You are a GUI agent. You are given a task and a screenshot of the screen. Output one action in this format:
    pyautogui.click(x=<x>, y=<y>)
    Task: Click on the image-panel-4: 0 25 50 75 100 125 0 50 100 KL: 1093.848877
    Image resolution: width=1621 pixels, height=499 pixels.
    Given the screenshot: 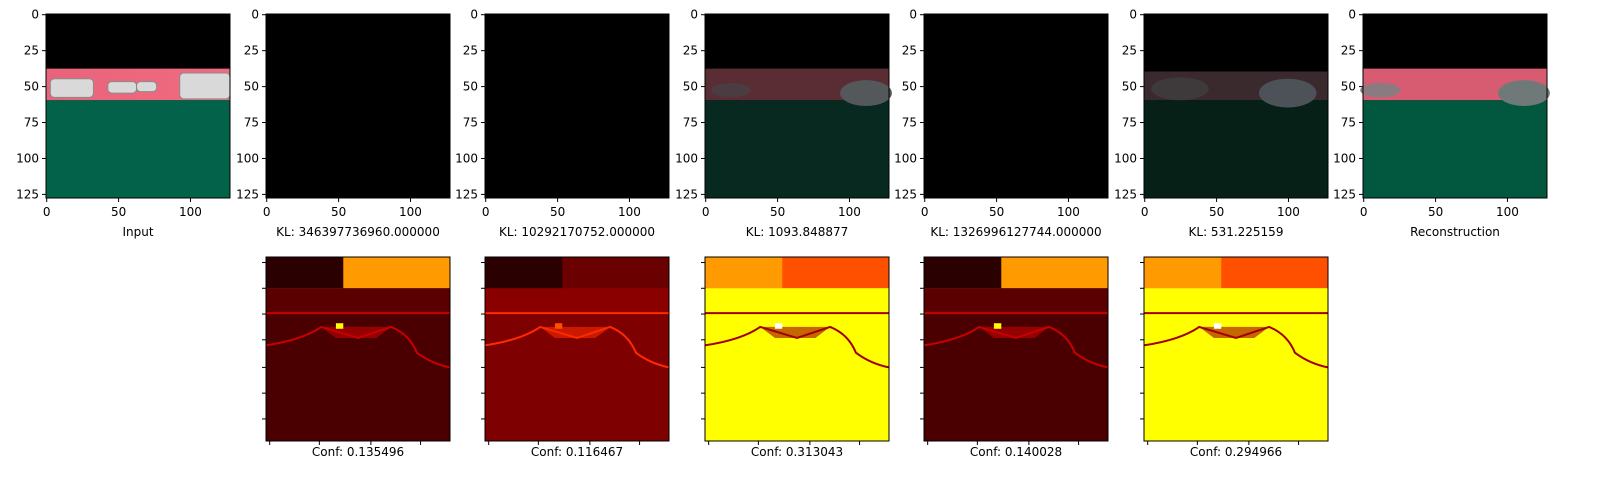 What is the action you would take?
    pyautogui.click(x=783, y=123)
    